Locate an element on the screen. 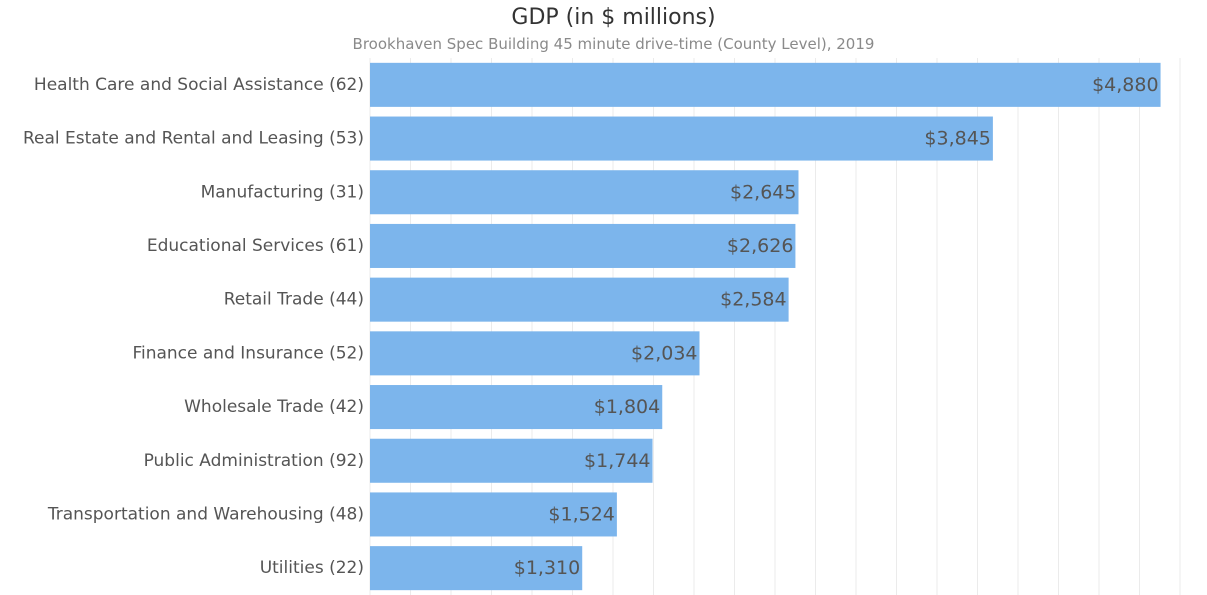 Image resolution: width=1207 pixels, height=595 pixels. data-label: $3,845 is located at coordinates (957, 139).